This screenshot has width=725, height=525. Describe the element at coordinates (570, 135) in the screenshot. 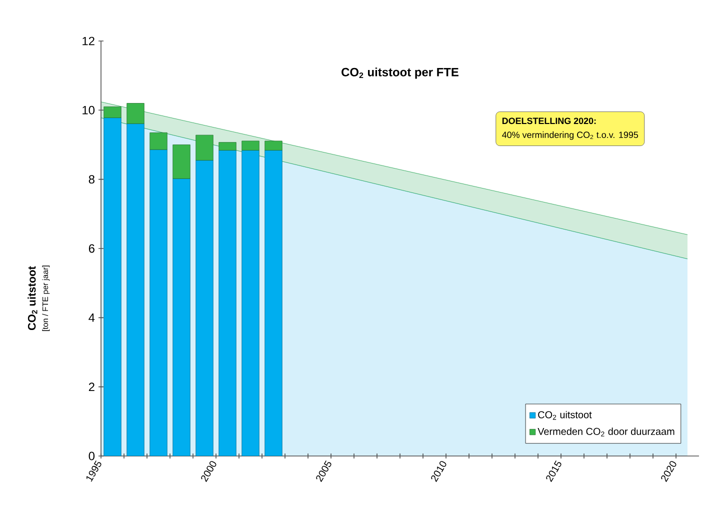

I see `annotation: 40% vermindering CO$_{2}$ t.o.v. 1995` at that location.